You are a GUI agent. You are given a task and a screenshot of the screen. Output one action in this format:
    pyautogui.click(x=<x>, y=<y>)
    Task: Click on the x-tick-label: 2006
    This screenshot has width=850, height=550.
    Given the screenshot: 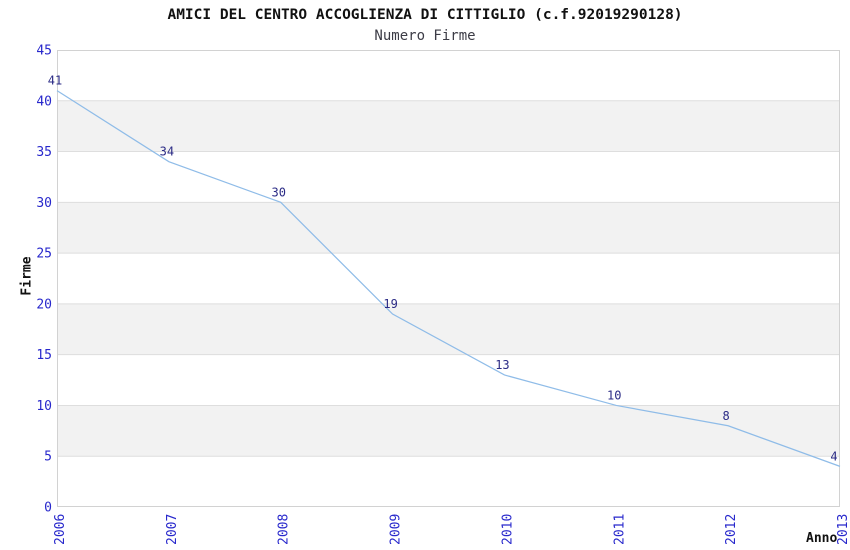 What is the action you would take?
    pyautogui.click(x=60, y=529)
    